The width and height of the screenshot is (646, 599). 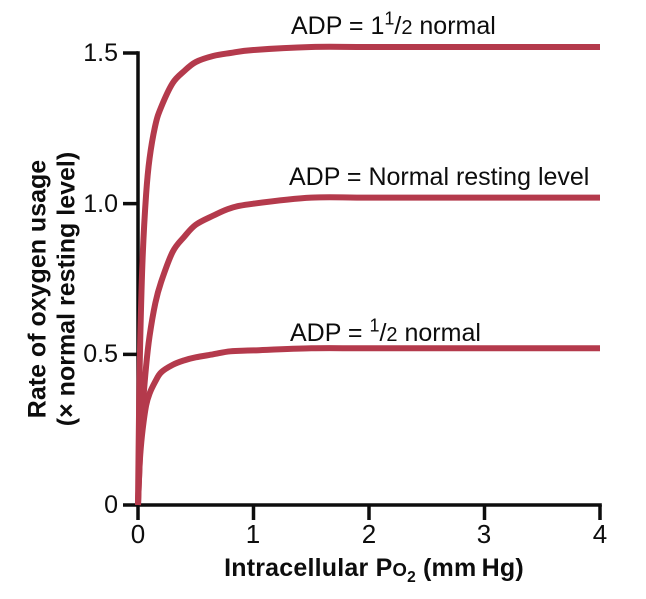 What do you see at coordinates (330, 333) in the screenshot?
I see `curve-label-text: ADP =` at bounding box center [330, 333].